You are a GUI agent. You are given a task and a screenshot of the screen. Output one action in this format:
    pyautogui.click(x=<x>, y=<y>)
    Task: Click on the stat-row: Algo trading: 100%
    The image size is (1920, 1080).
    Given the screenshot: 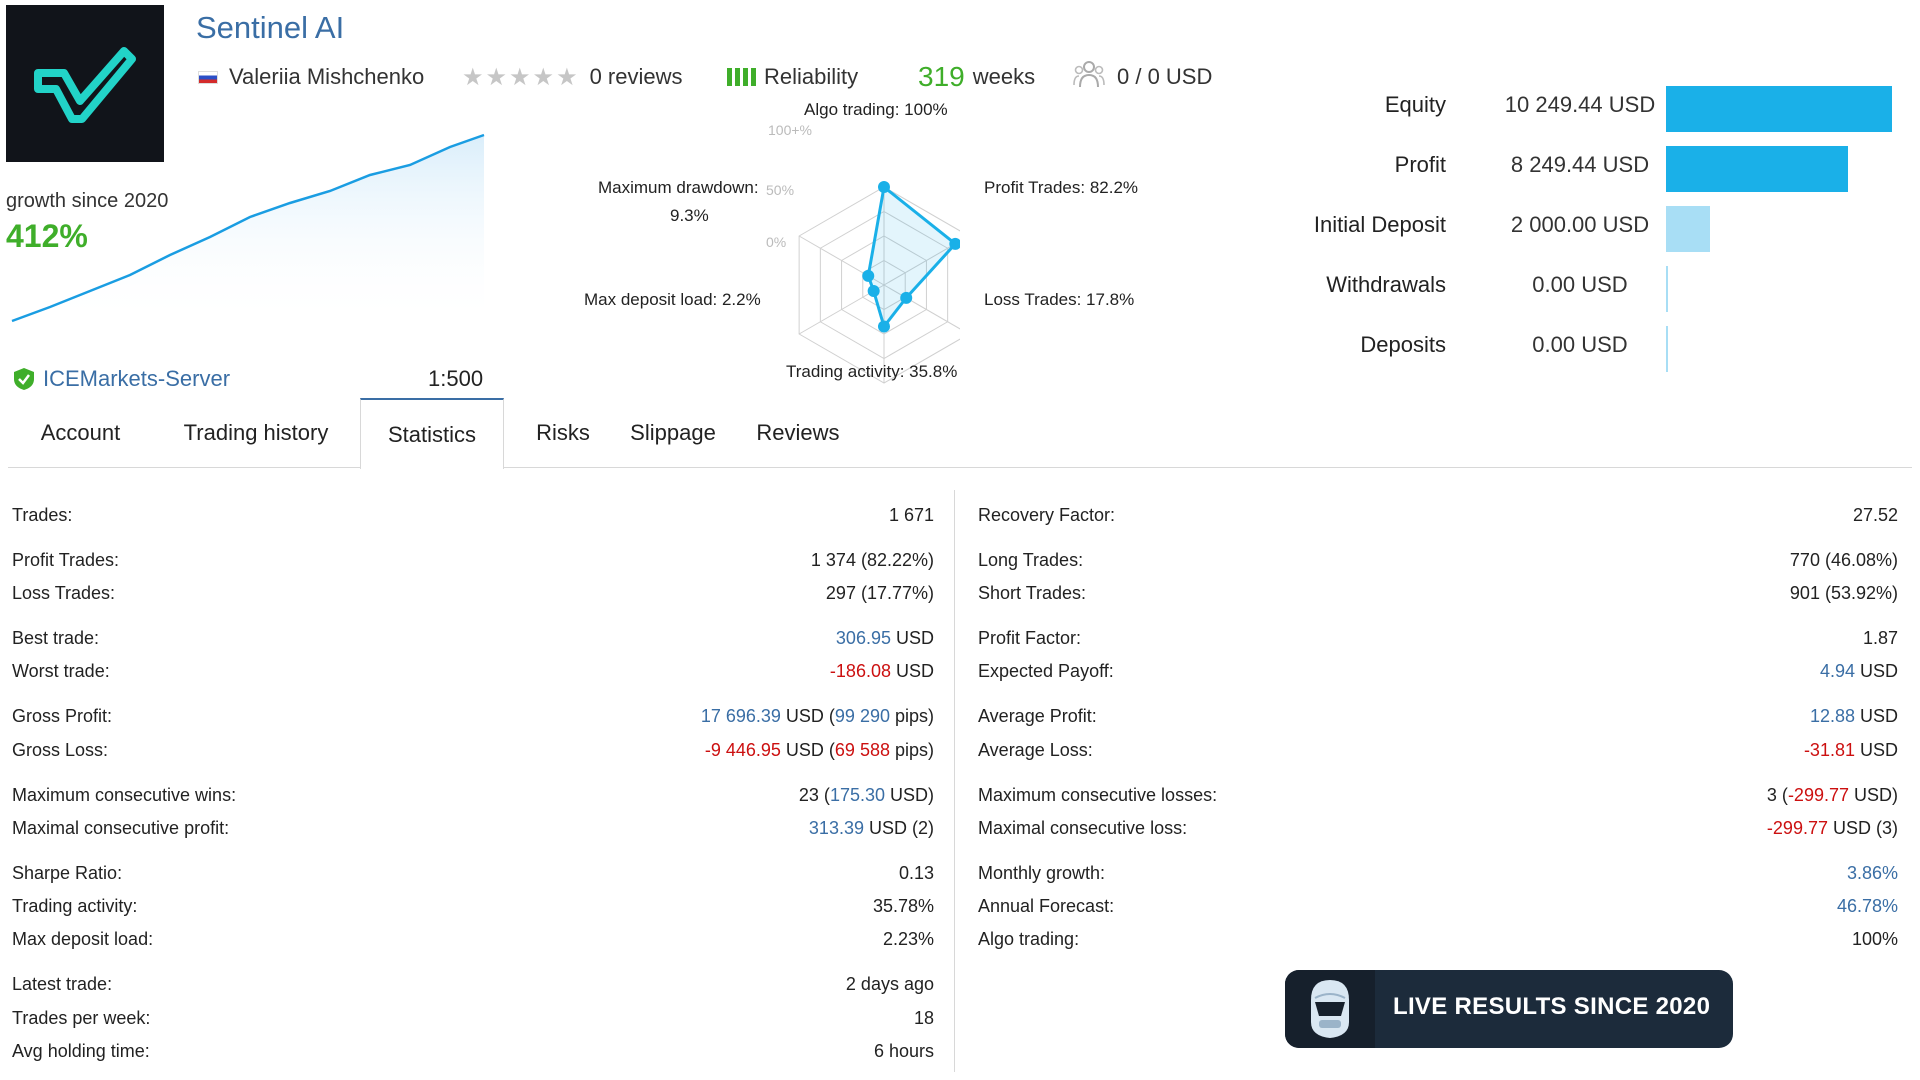 What is the action you would take?
    pyautogui.click(x=1438, y=941)
    